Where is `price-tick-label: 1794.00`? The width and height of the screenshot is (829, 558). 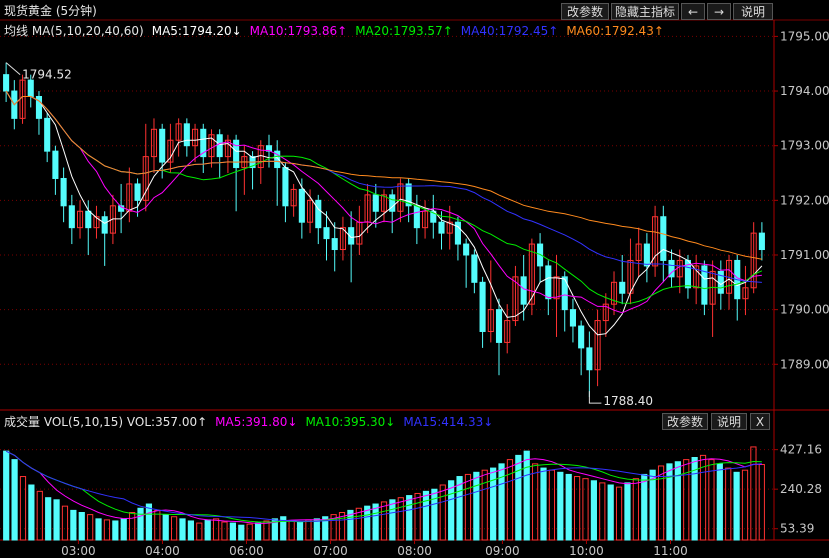 price-tick-label: 1794.00 is located at coordinates (804, 91).